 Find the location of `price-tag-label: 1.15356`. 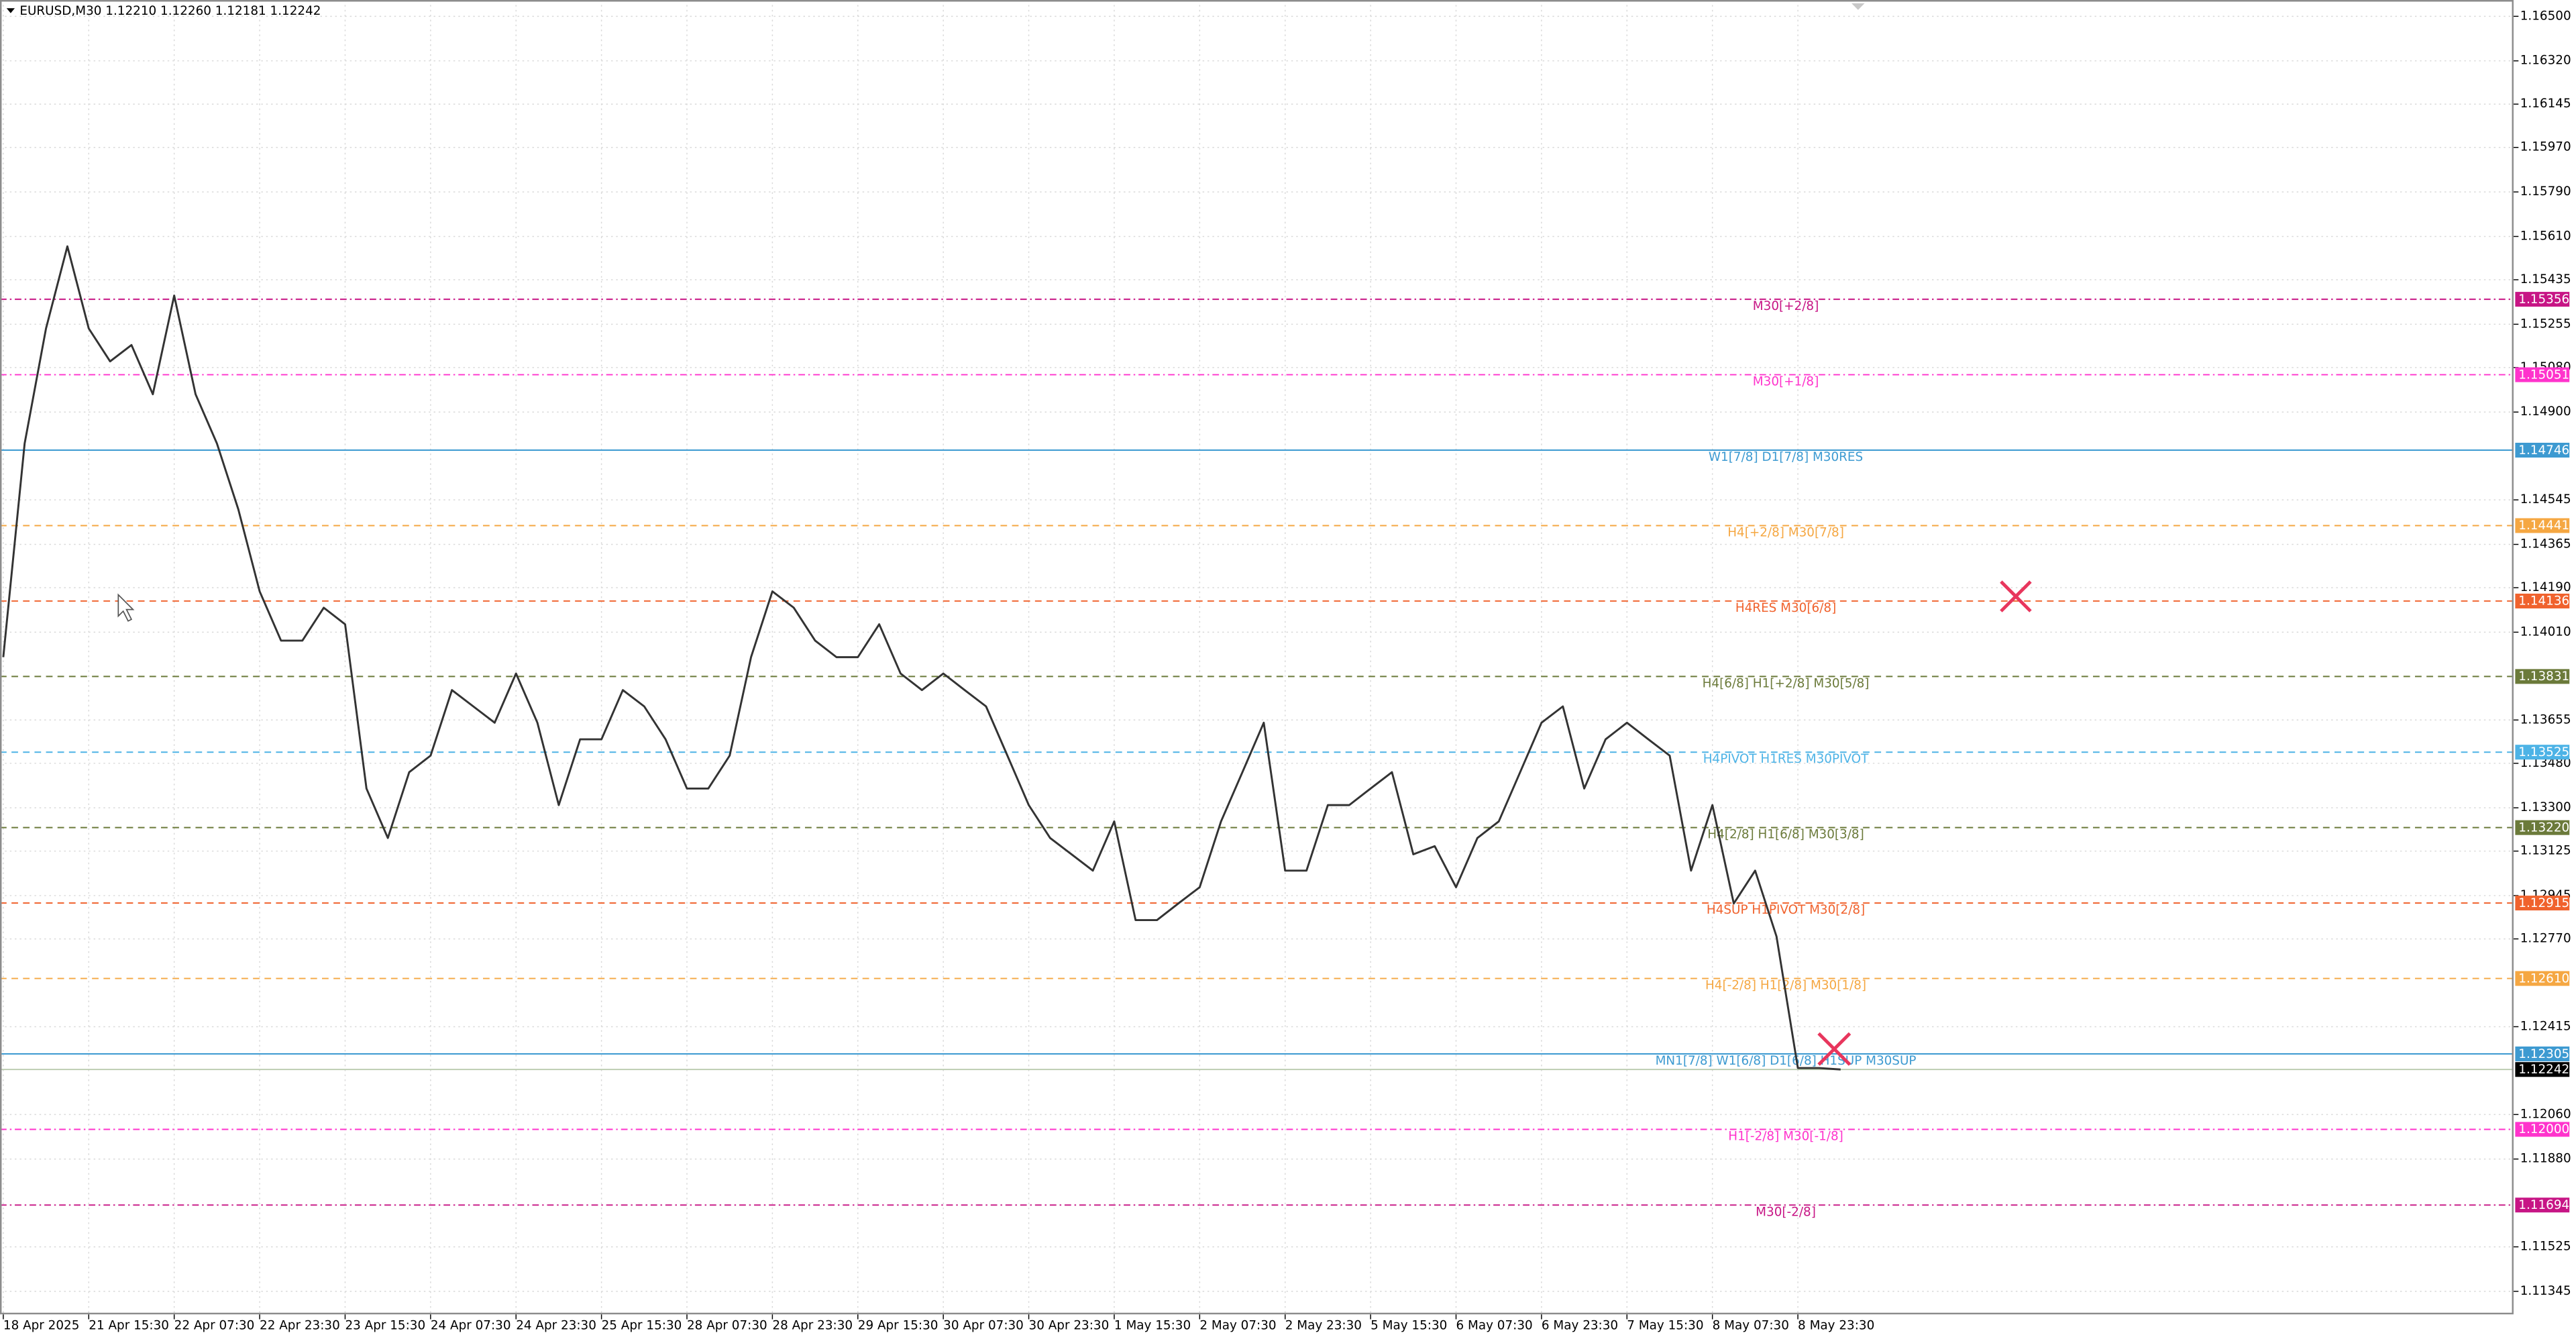

price-tag-label: 1.15356 is located at coordinates (2543, 299).